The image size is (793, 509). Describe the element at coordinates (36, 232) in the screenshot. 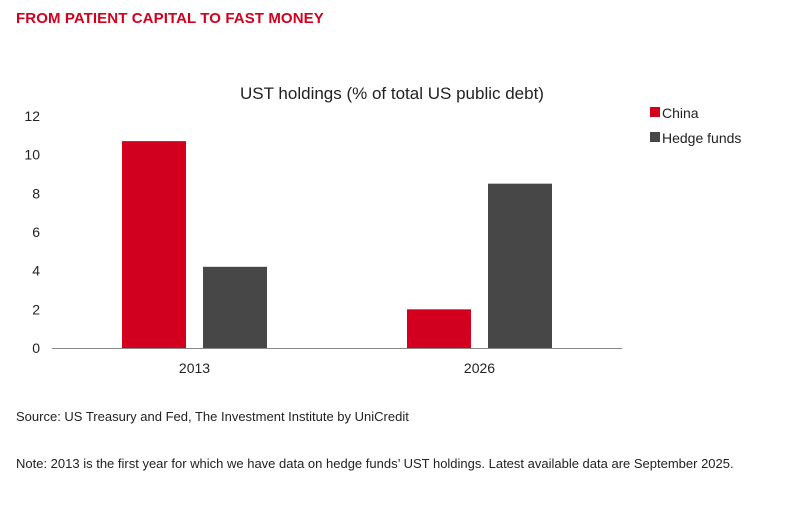

I see `y-tick-label: 6` at that location.